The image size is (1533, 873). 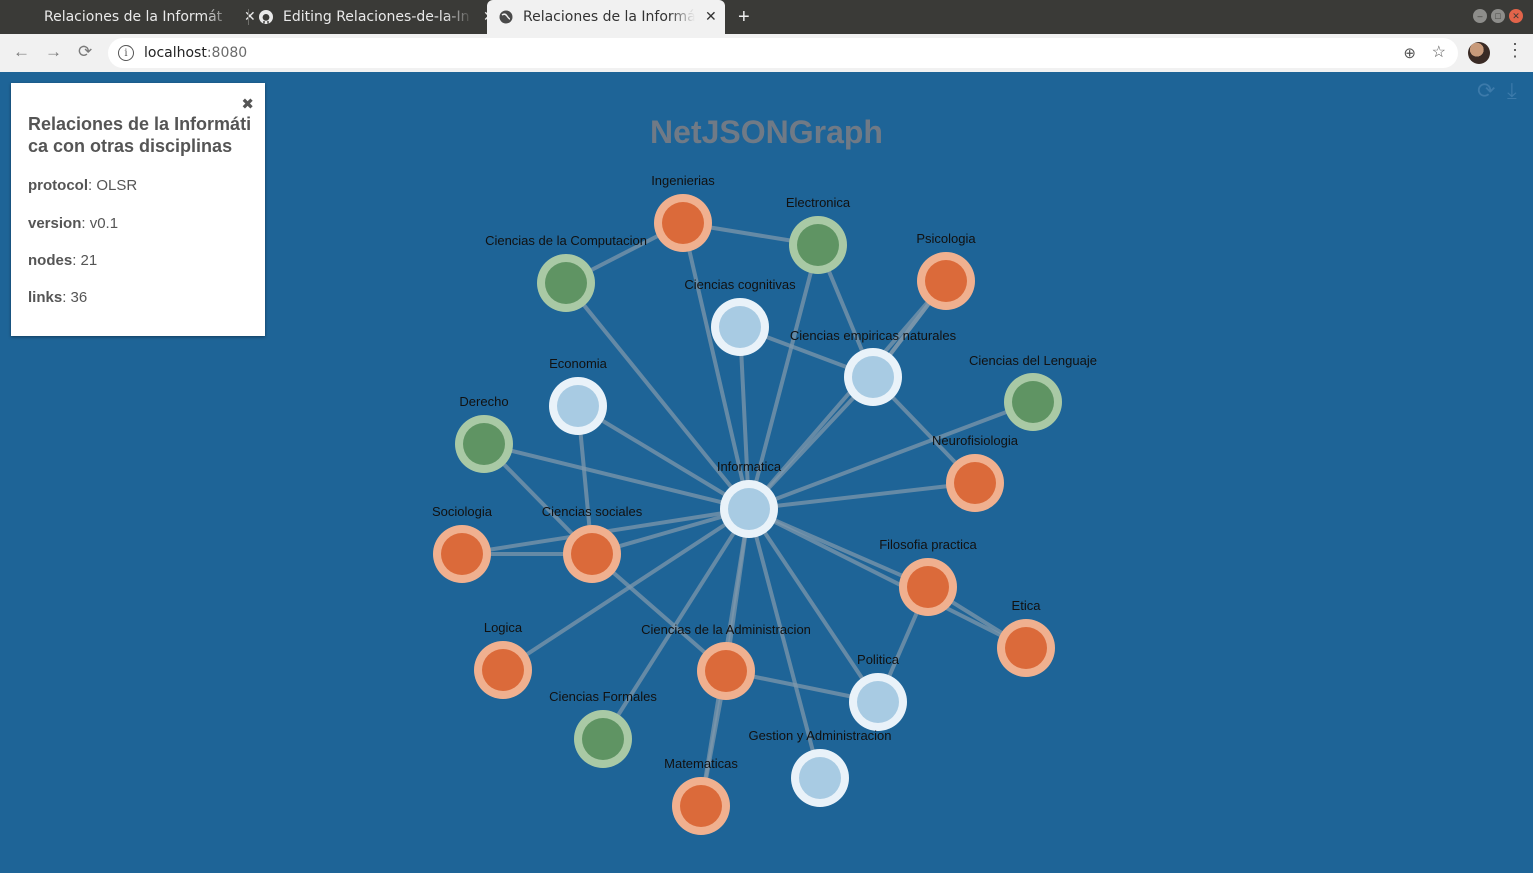 I want to click on url-text: localhost:8080, so click(x=195, y=53).